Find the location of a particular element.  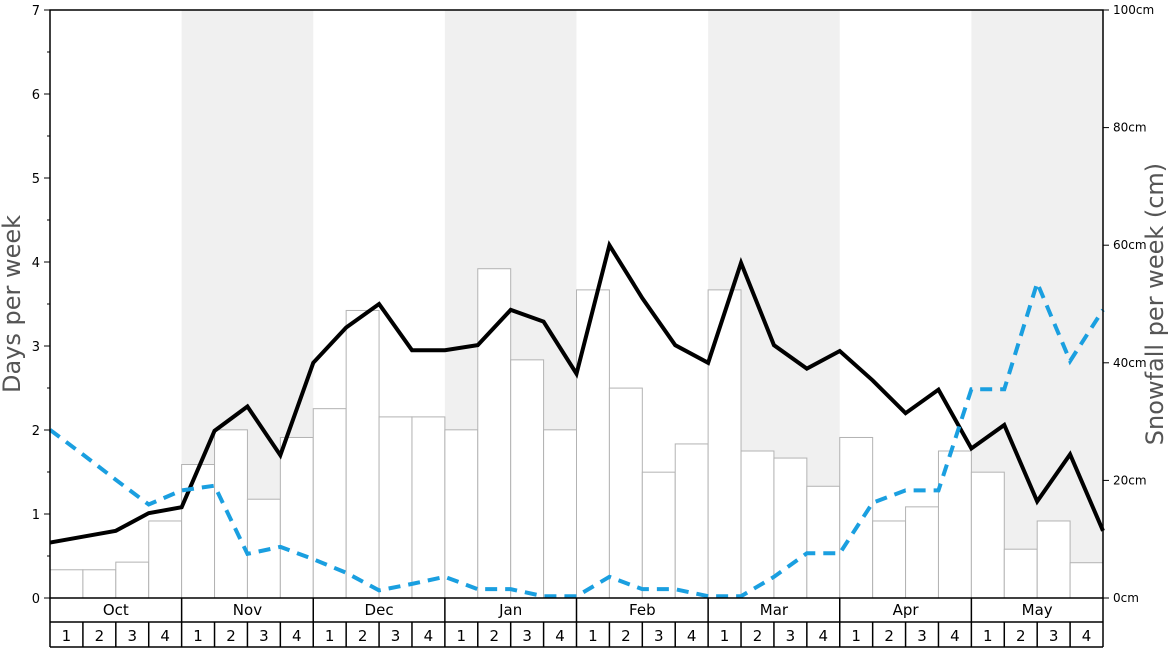

right-axis-tick-label: 20cm is located at coordinates (1130, 480).